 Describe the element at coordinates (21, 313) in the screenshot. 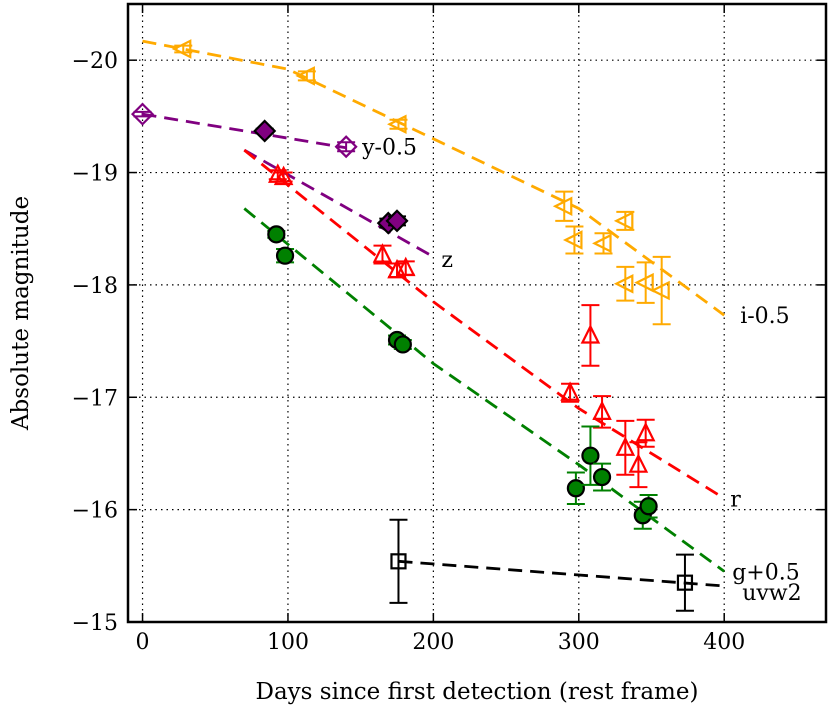

I see `y-axis-title: Absolute magnitude` at that location.